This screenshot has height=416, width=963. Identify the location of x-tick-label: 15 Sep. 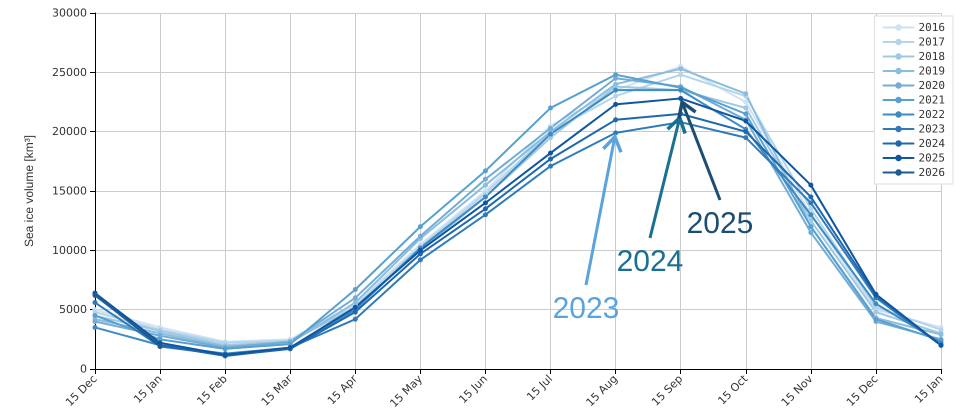
(667, 390).